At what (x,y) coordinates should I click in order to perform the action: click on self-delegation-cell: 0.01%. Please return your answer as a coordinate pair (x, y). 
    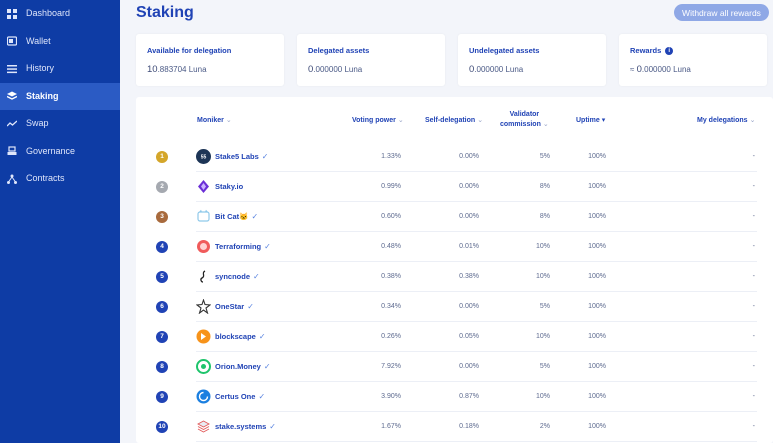
    Looking at the image, I should click on (469, 246).